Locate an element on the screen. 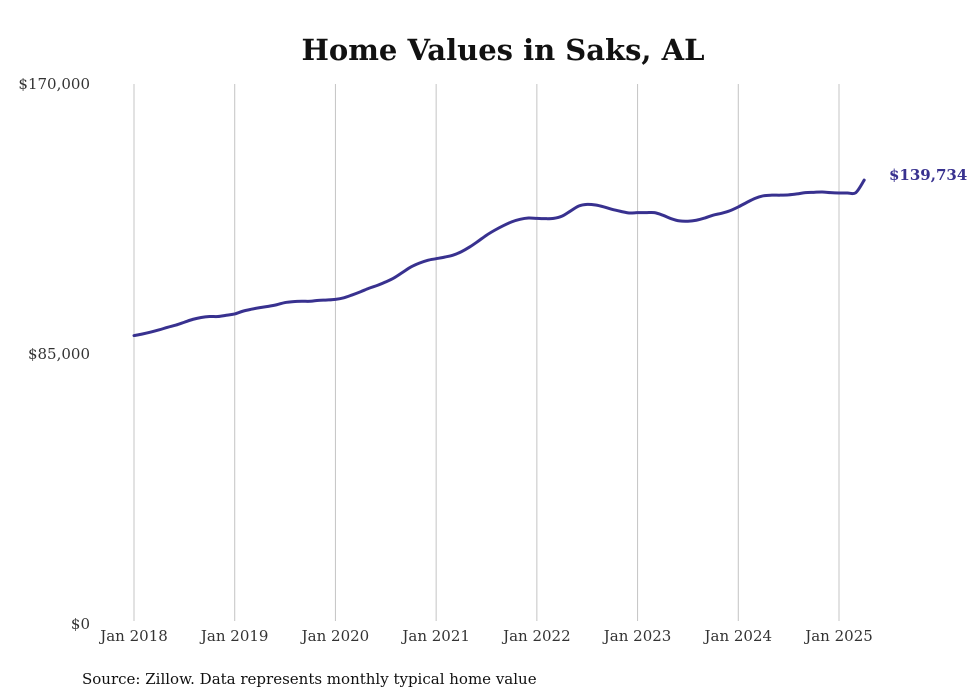  x-tick-label: Jan 2019 is located at coordinates (234, 636).